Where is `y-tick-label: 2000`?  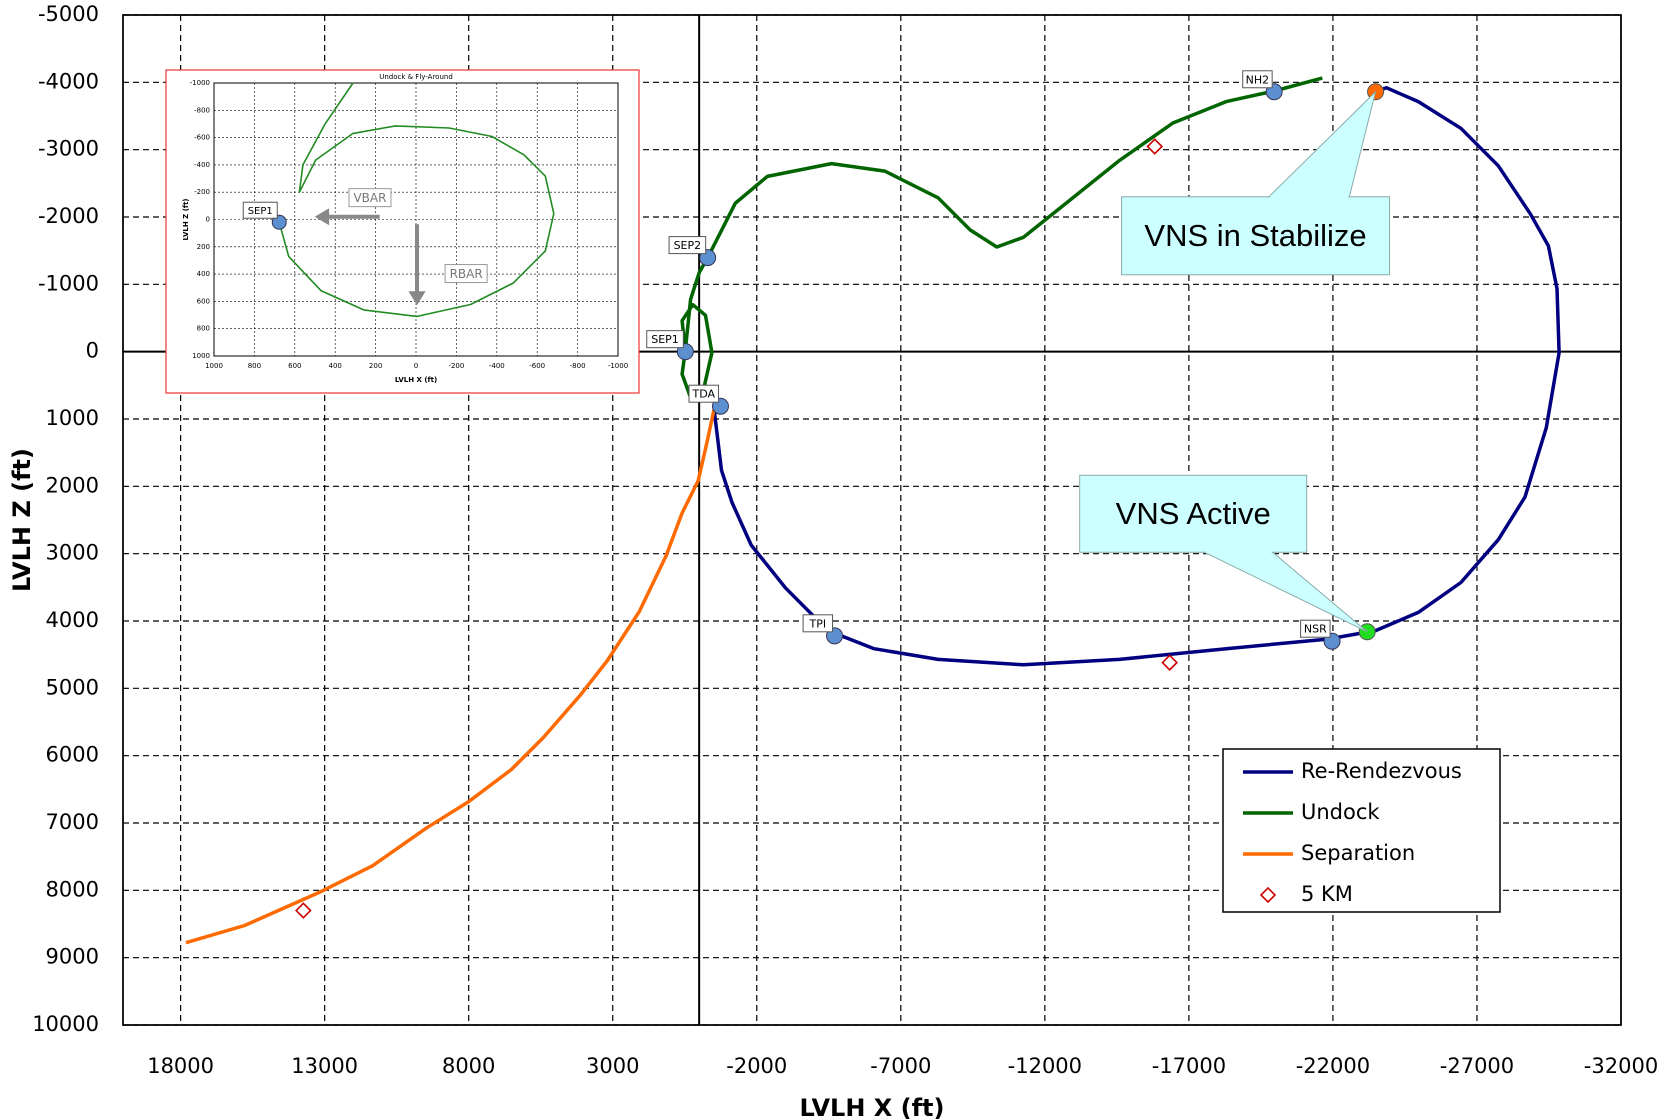
y-tick-label: 2000 is located at coordinates (72, 485).